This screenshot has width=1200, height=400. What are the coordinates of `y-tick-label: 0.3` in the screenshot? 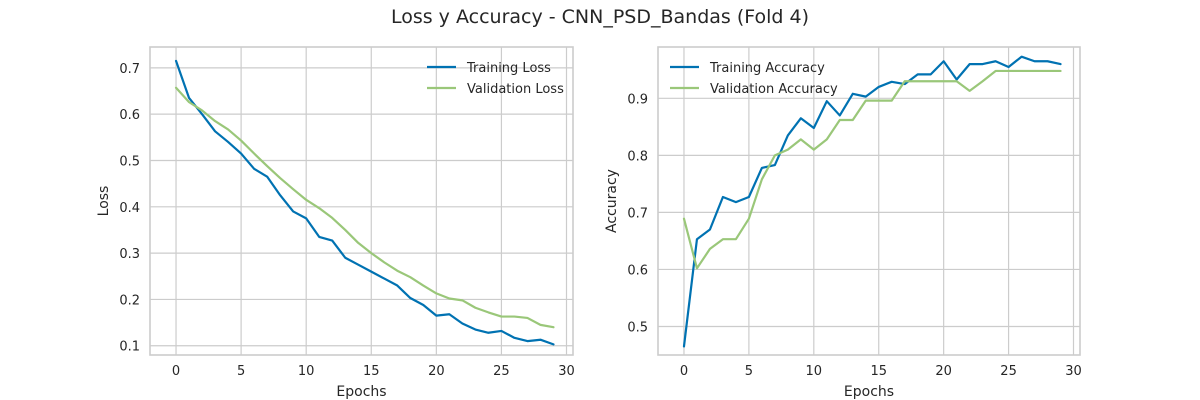 It's located at (129, 254).